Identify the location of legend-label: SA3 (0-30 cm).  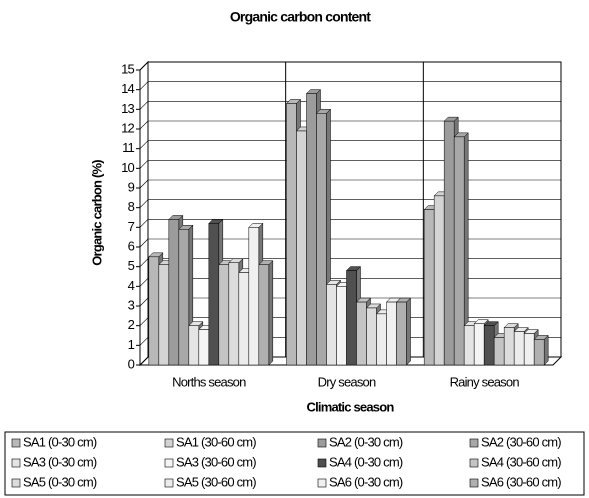
(60, 461).